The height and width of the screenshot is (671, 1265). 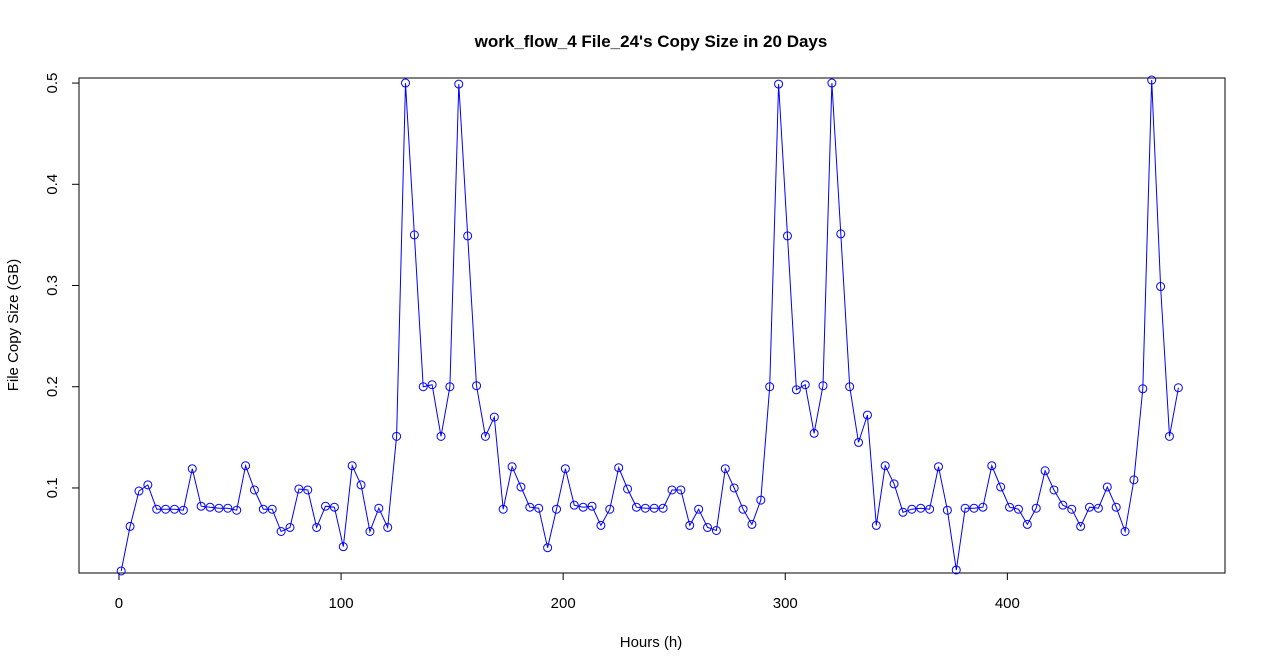 What do you see at coordinates (119, 603) in the screenshot?
I see `x-tick-label: 0` at bounding box center [119, 603].